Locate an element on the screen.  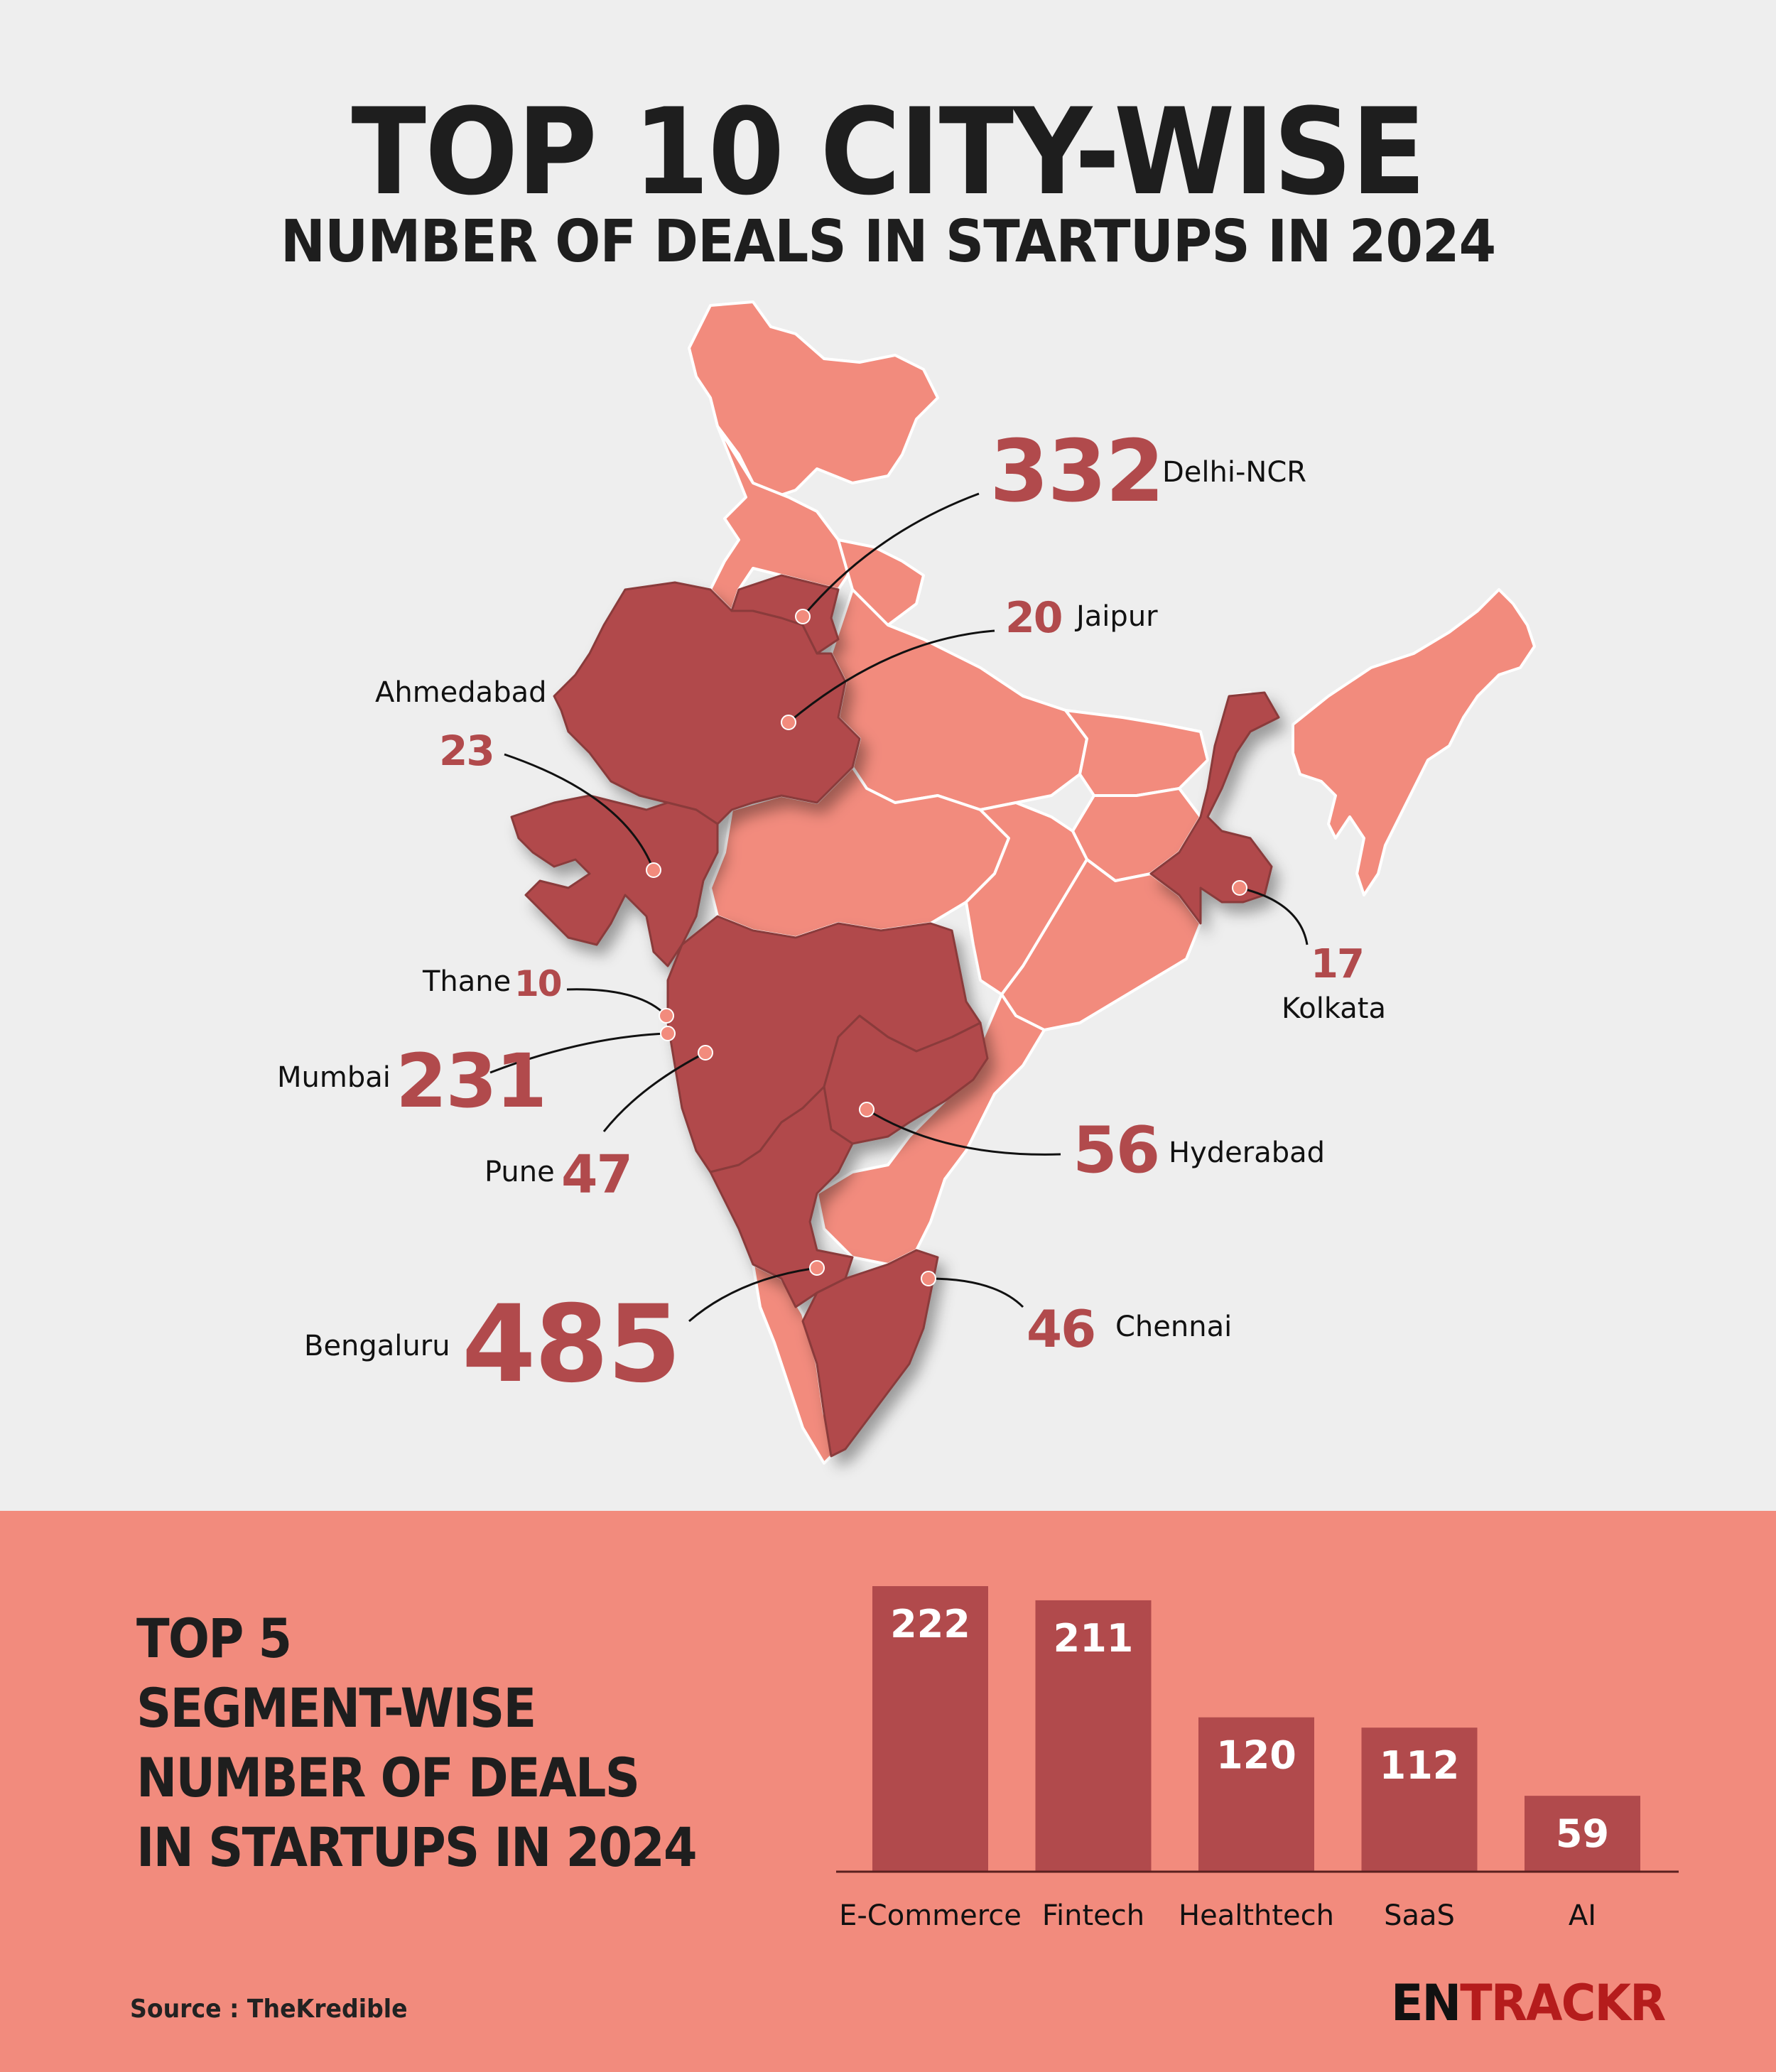
leader-bengaluru is located at coordinates (753, 1294).